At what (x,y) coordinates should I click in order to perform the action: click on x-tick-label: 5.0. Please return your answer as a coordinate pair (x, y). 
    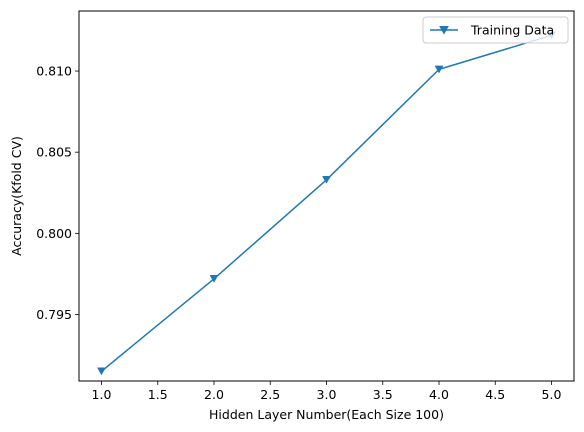
    Looking at the image, I should click on (552, 394).